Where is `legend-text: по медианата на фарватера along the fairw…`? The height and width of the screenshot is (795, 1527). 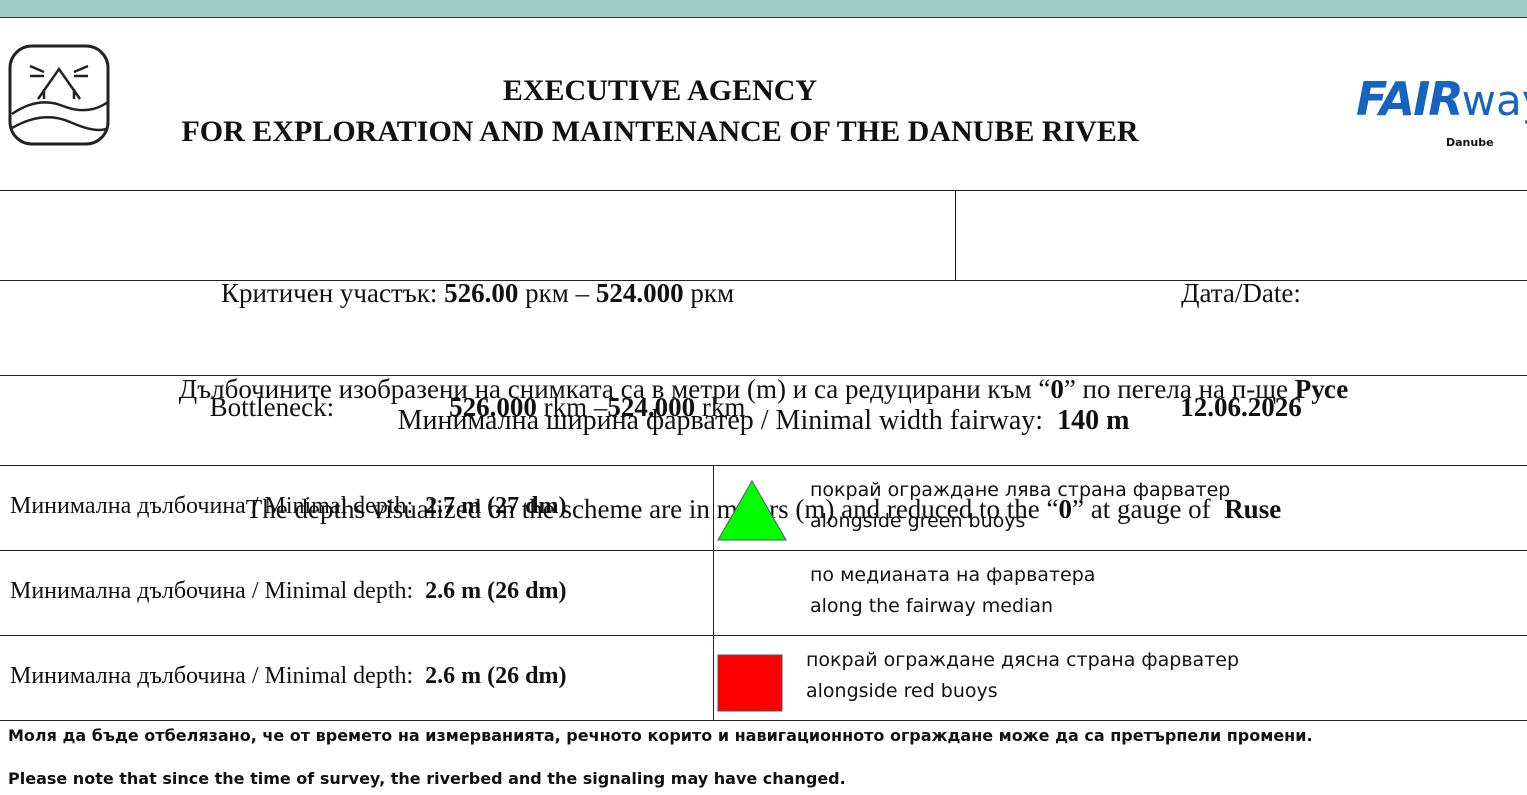
legend-text: по медианата на фарватера along the fairw… is located at coordinates (952, 591).